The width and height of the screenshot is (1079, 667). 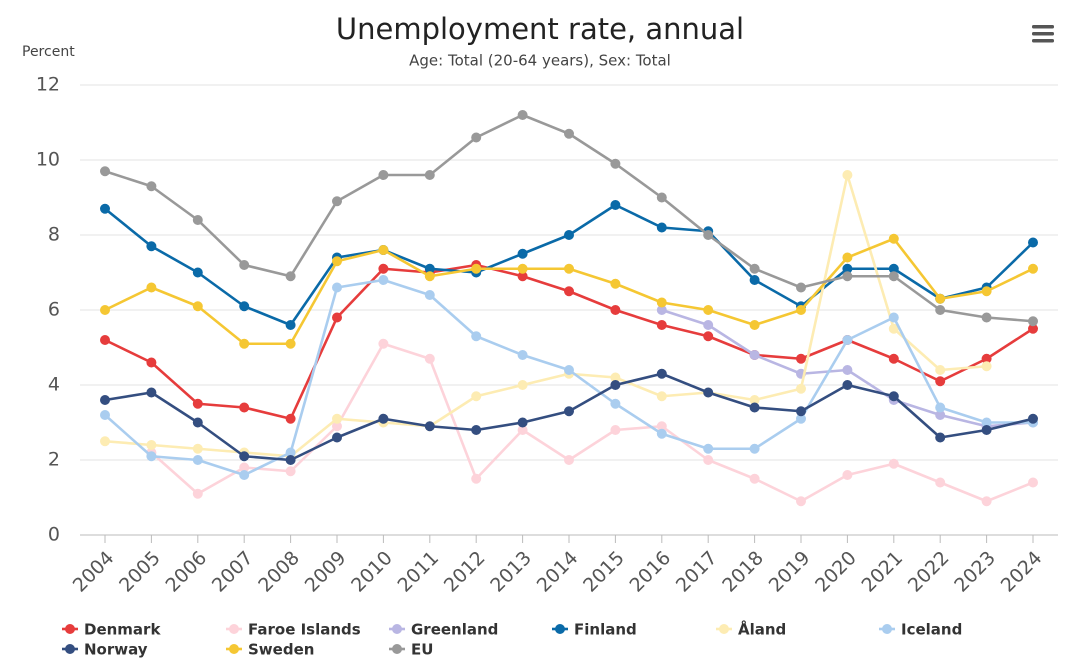 I want to click on legend-item: EU, so click(x=411, y=650).